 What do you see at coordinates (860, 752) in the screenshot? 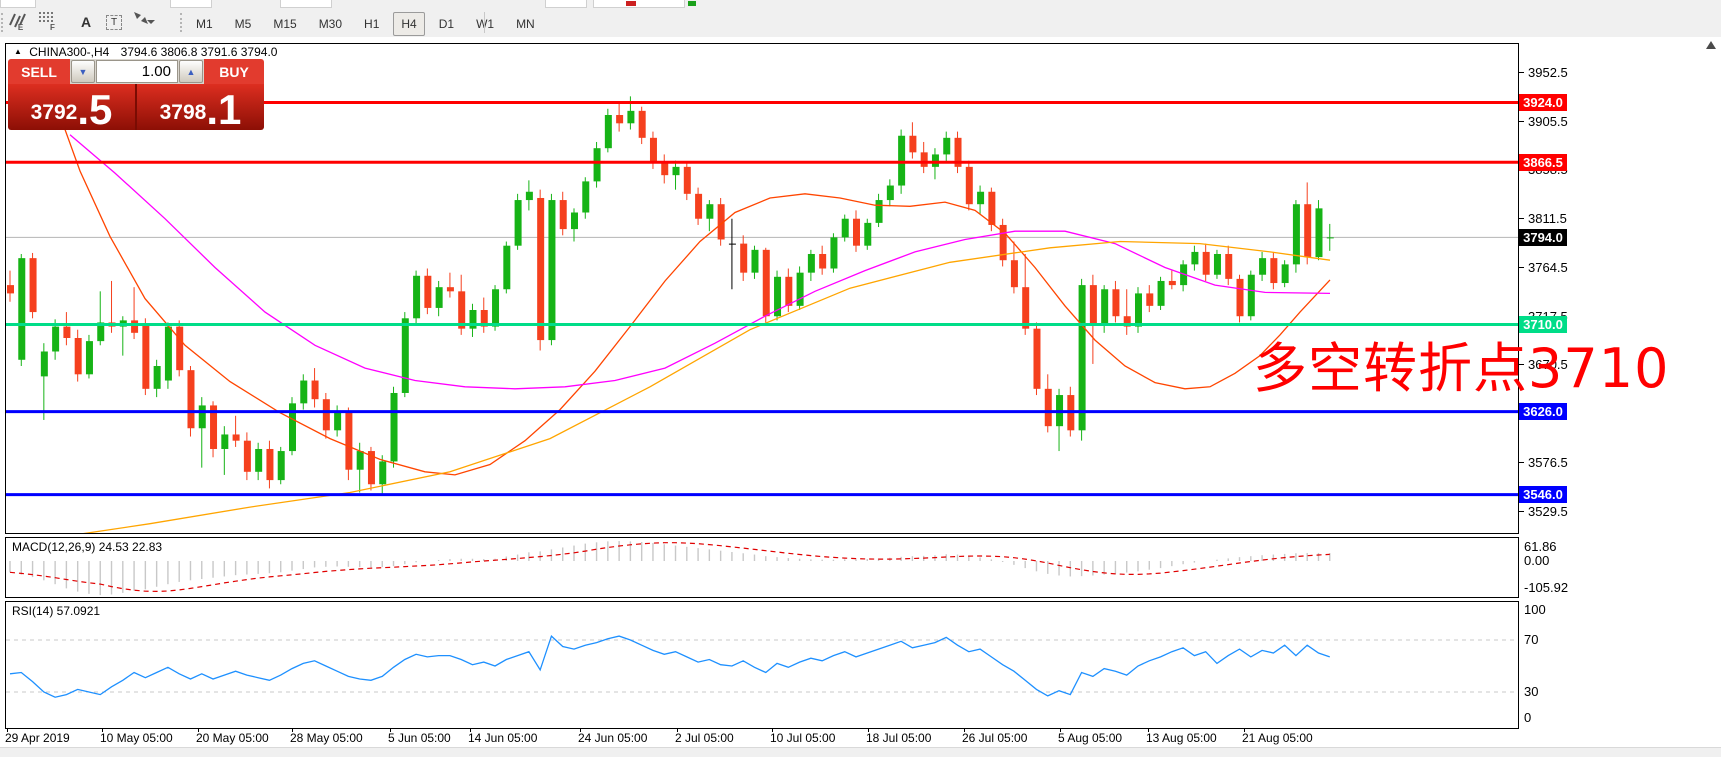
I see `status-strip` at bounding box center [860, 752].